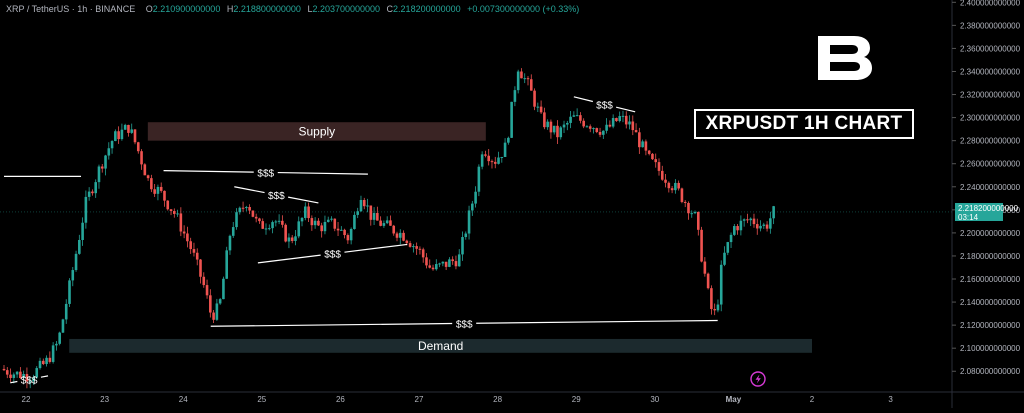  I want to click on demand-zone-label: Demand, so click(440, 346).